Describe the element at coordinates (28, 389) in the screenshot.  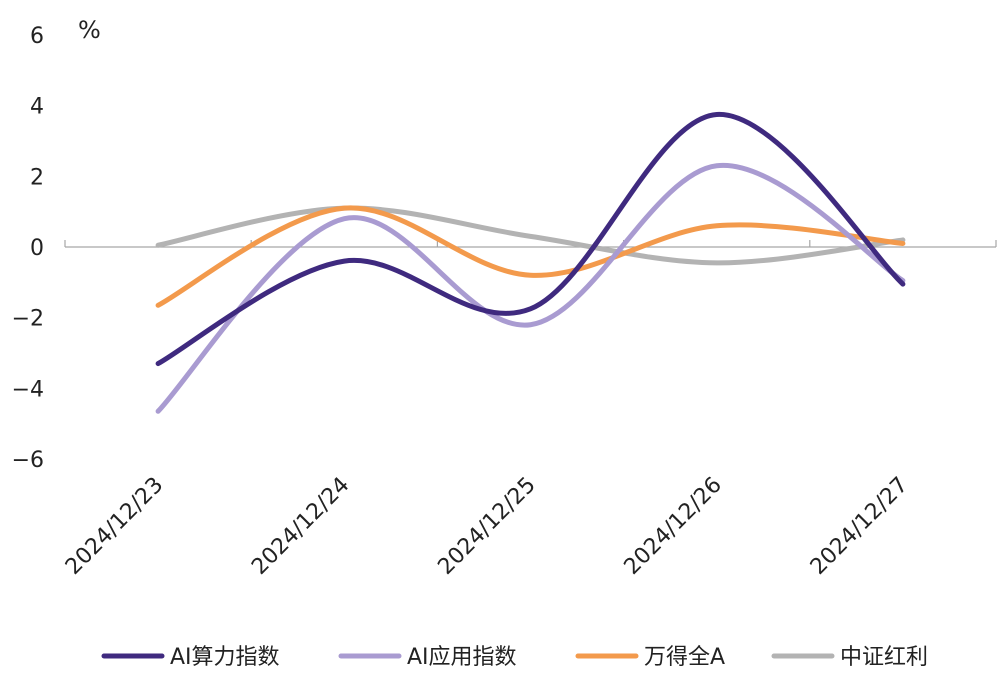
I see `y-tick-label: −4` at that location.